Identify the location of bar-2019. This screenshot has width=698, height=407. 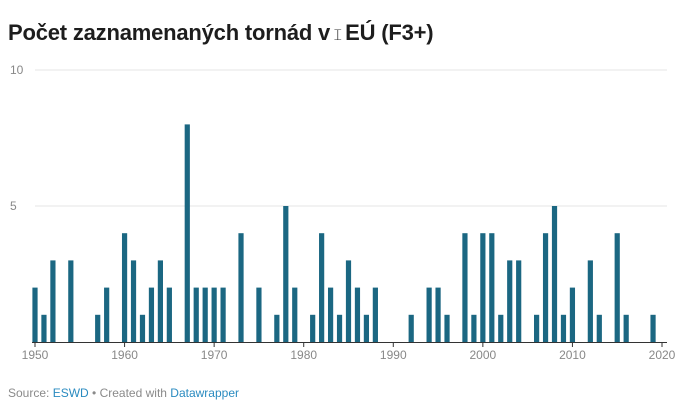
(653, 328).